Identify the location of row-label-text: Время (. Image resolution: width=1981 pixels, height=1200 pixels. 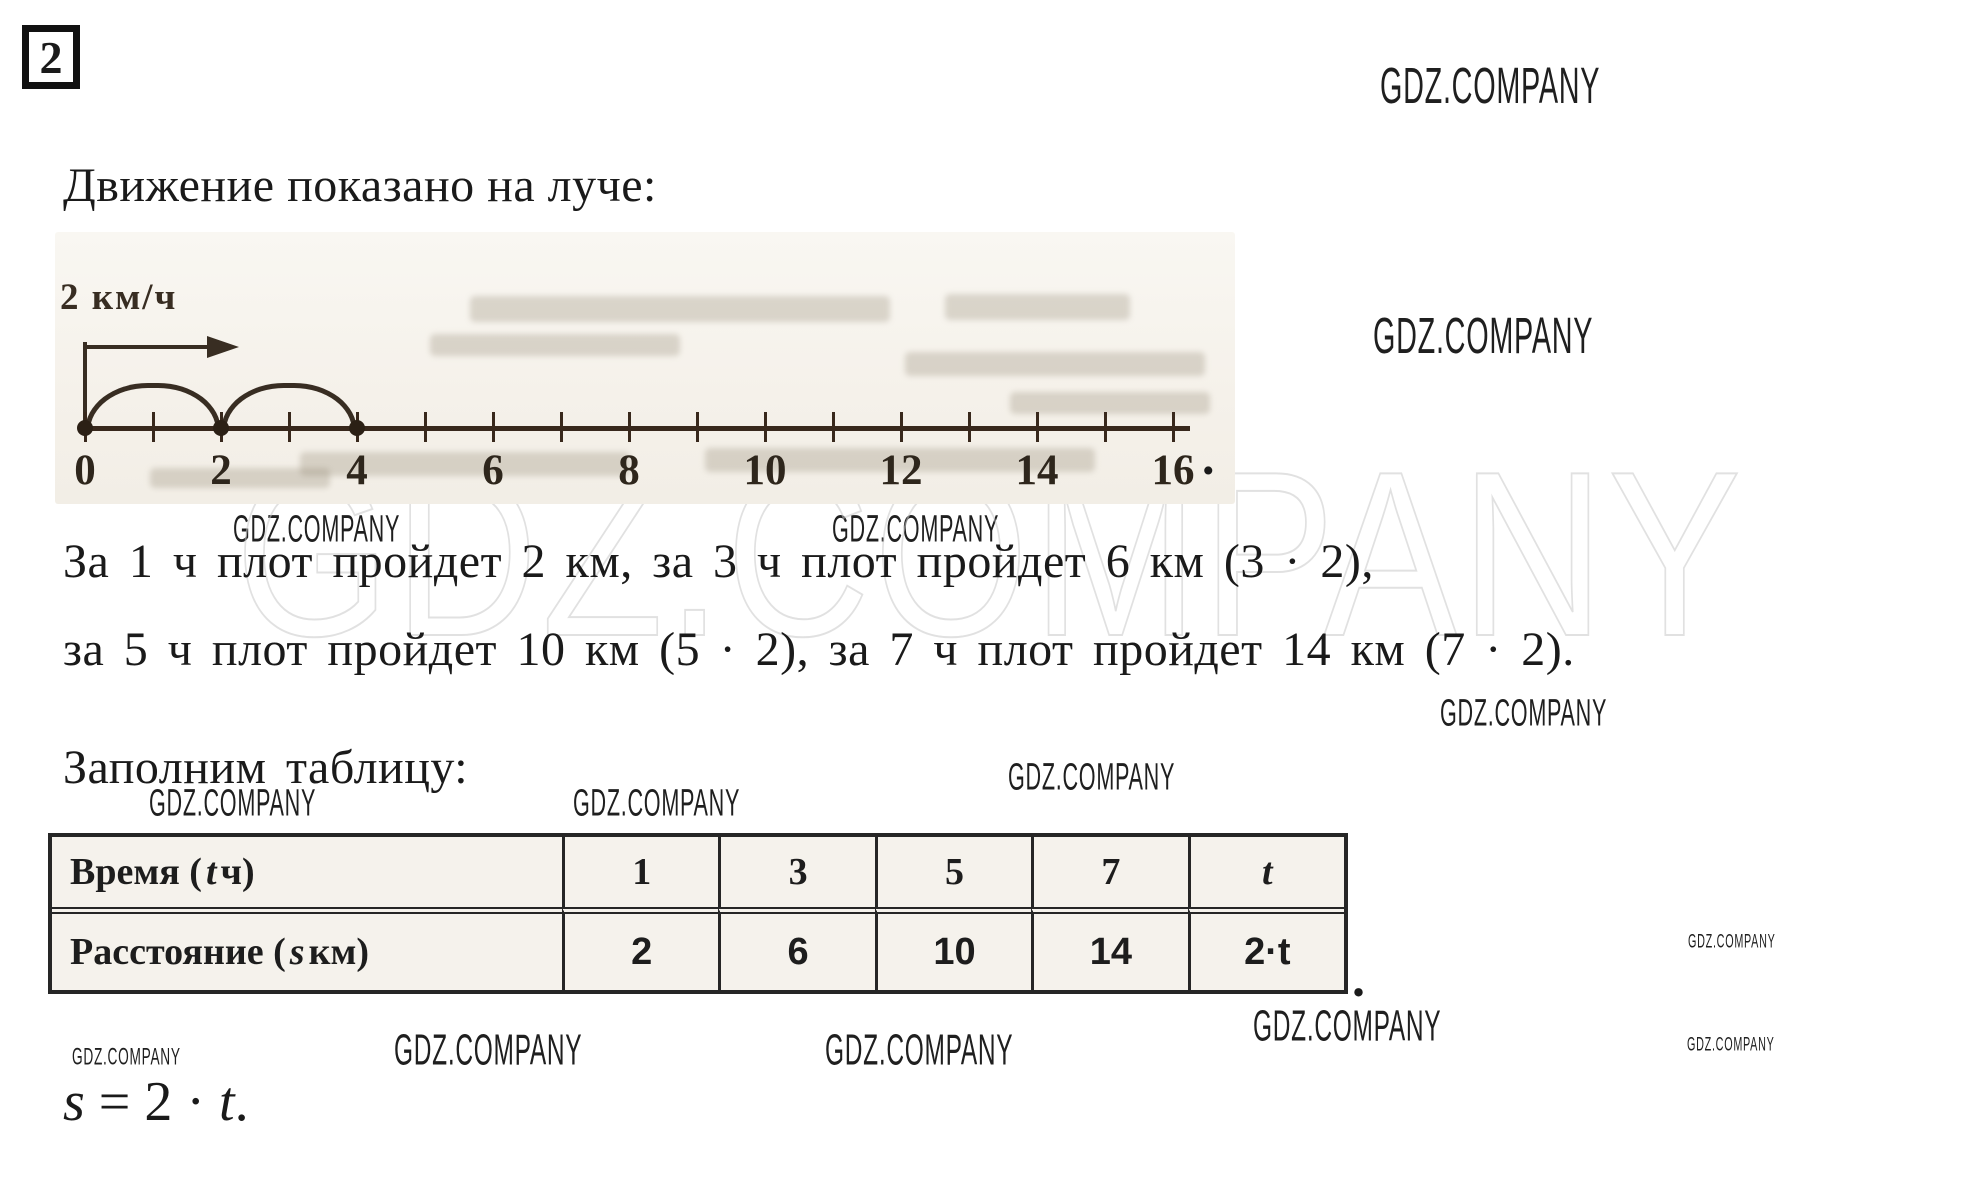
(136, 872).